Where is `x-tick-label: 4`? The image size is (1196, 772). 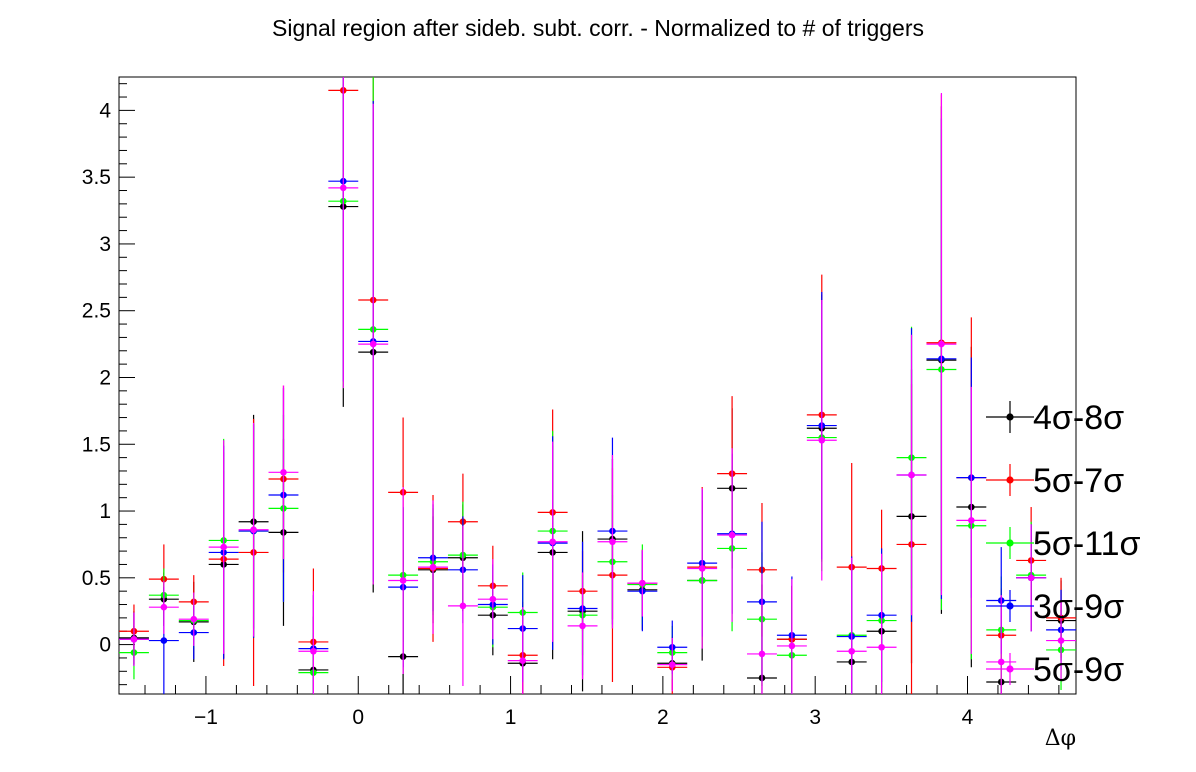
x-tick-label: 4 is located at coordinates (968, 717).